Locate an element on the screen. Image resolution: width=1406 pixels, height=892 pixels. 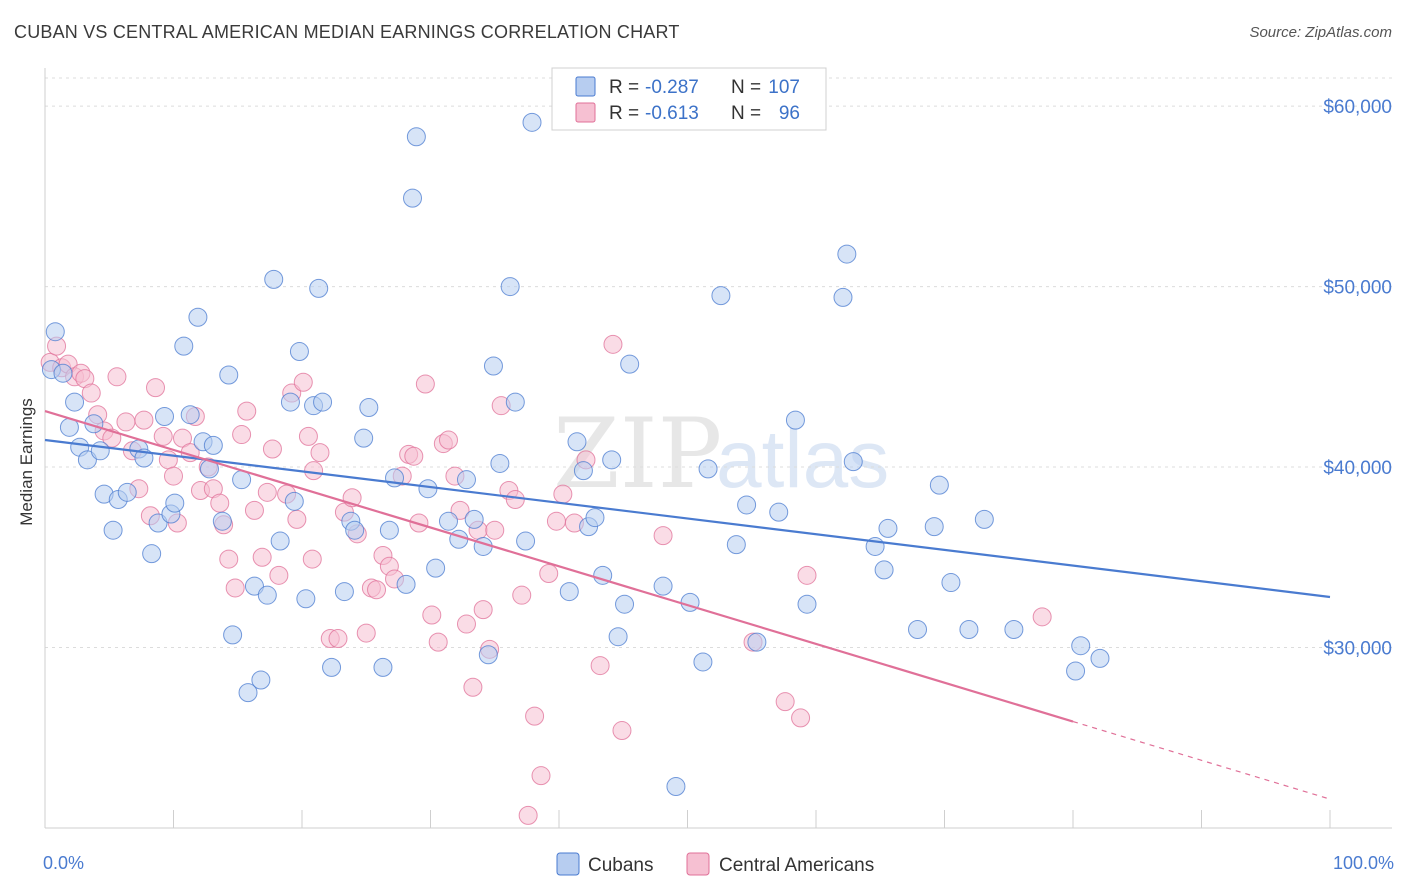
x-tick-label-max: 100.0% is located at coordinates (1363, 863).